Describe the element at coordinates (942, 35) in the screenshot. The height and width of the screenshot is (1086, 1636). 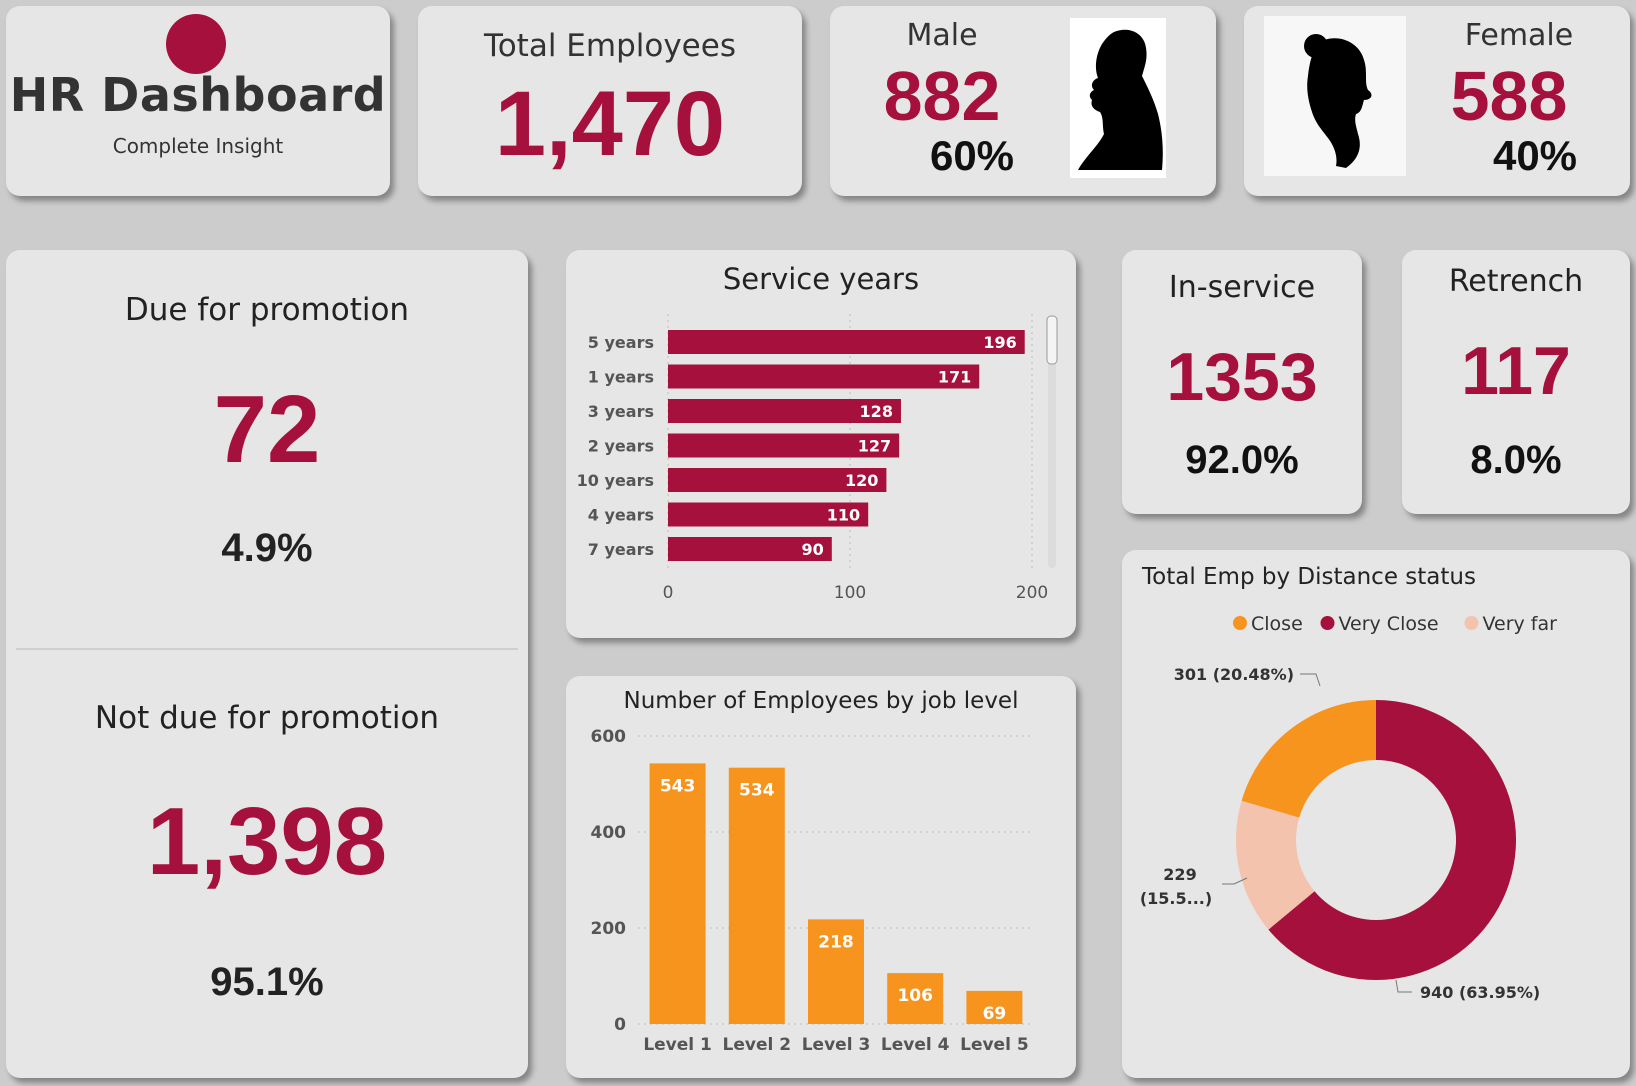
I see `male-label: Male` at that location.